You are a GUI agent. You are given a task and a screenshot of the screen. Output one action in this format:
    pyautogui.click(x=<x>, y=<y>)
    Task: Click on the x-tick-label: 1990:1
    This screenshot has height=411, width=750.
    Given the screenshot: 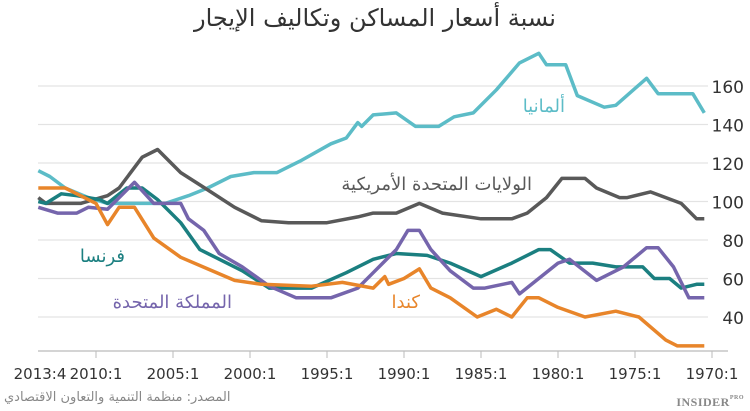 What is the action you would take?
    pyautogui.click(x=404, y=374)
    